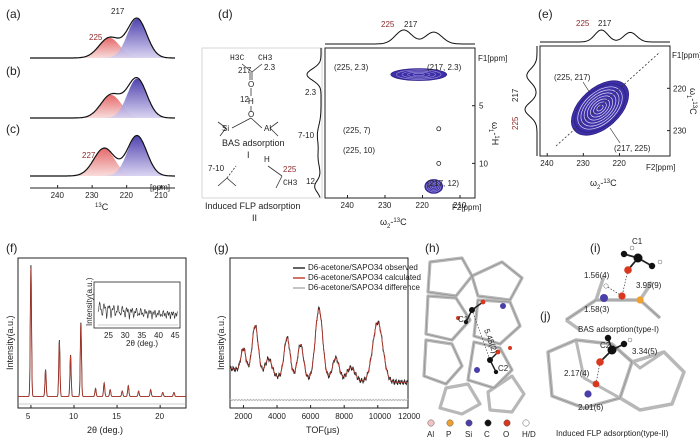 The width and height of the screenshot is (700, 444). What do you see at coordinates (400, 37) in the screenshot?
I see `d-top-projection` at bounding box center [400, 37].